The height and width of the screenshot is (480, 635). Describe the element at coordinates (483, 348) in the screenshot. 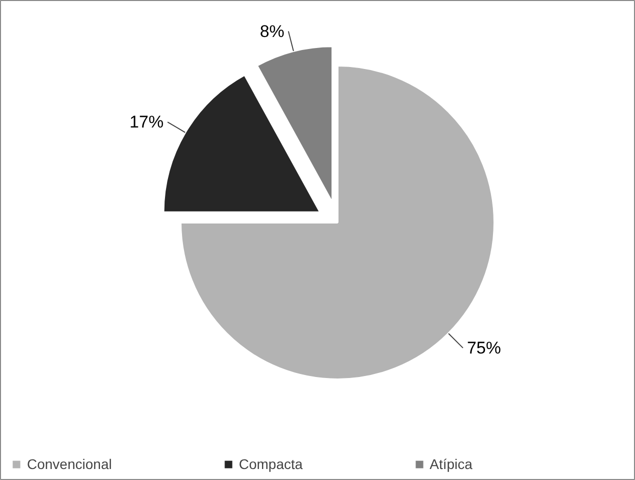

I see `data-label: 75%` at that location.